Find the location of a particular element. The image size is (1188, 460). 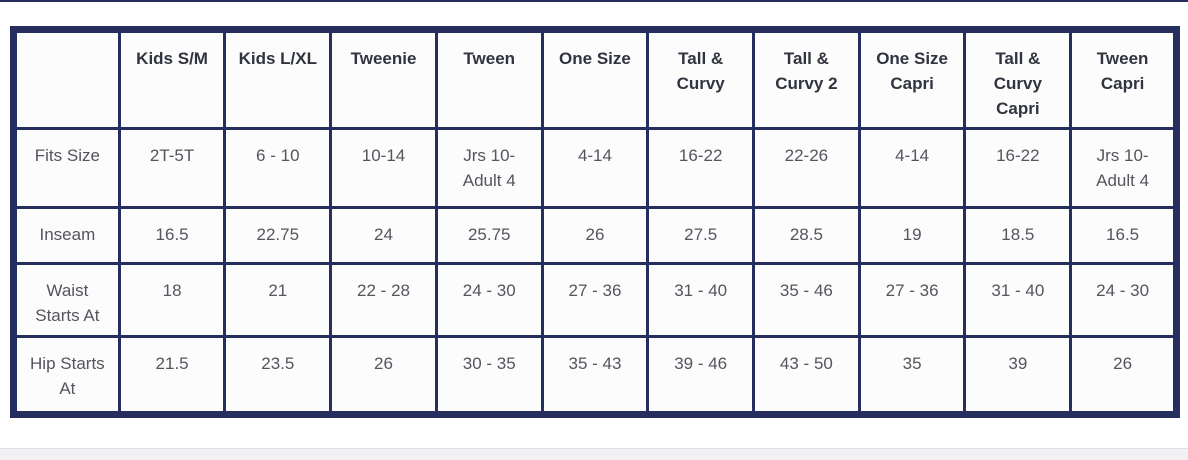

row-label: Fits Size is located at coordinates (66, 168).